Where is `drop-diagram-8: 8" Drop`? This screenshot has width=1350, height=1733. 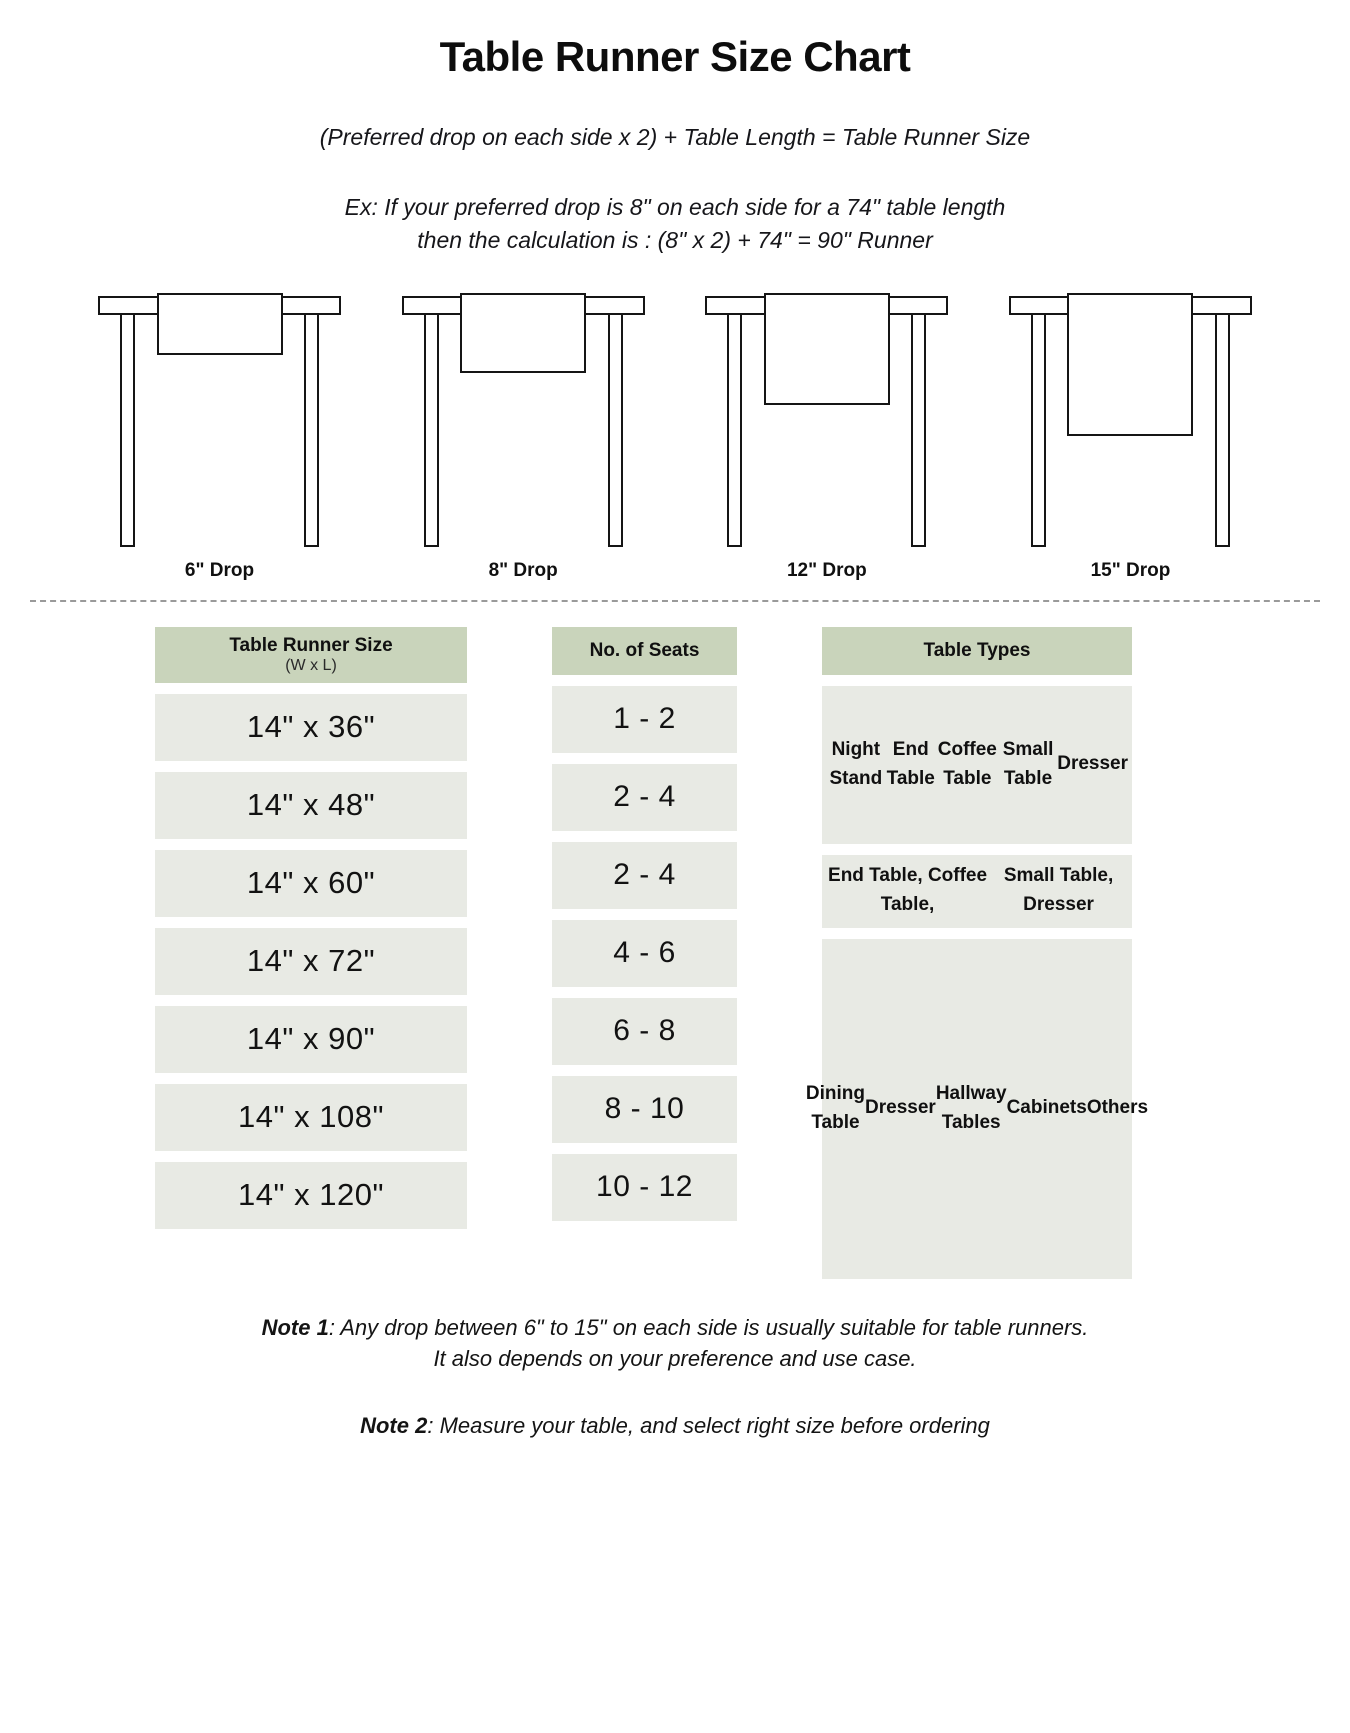 drop-diagram-8: 8" Drop is located at coordinates (523, 434).